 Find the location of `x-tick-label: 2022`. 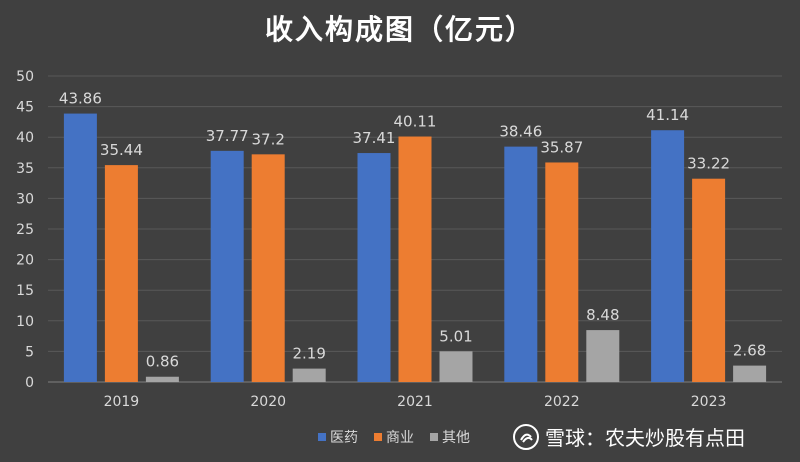

x-tick-label: 2022 is located at coordinates (562, 402).